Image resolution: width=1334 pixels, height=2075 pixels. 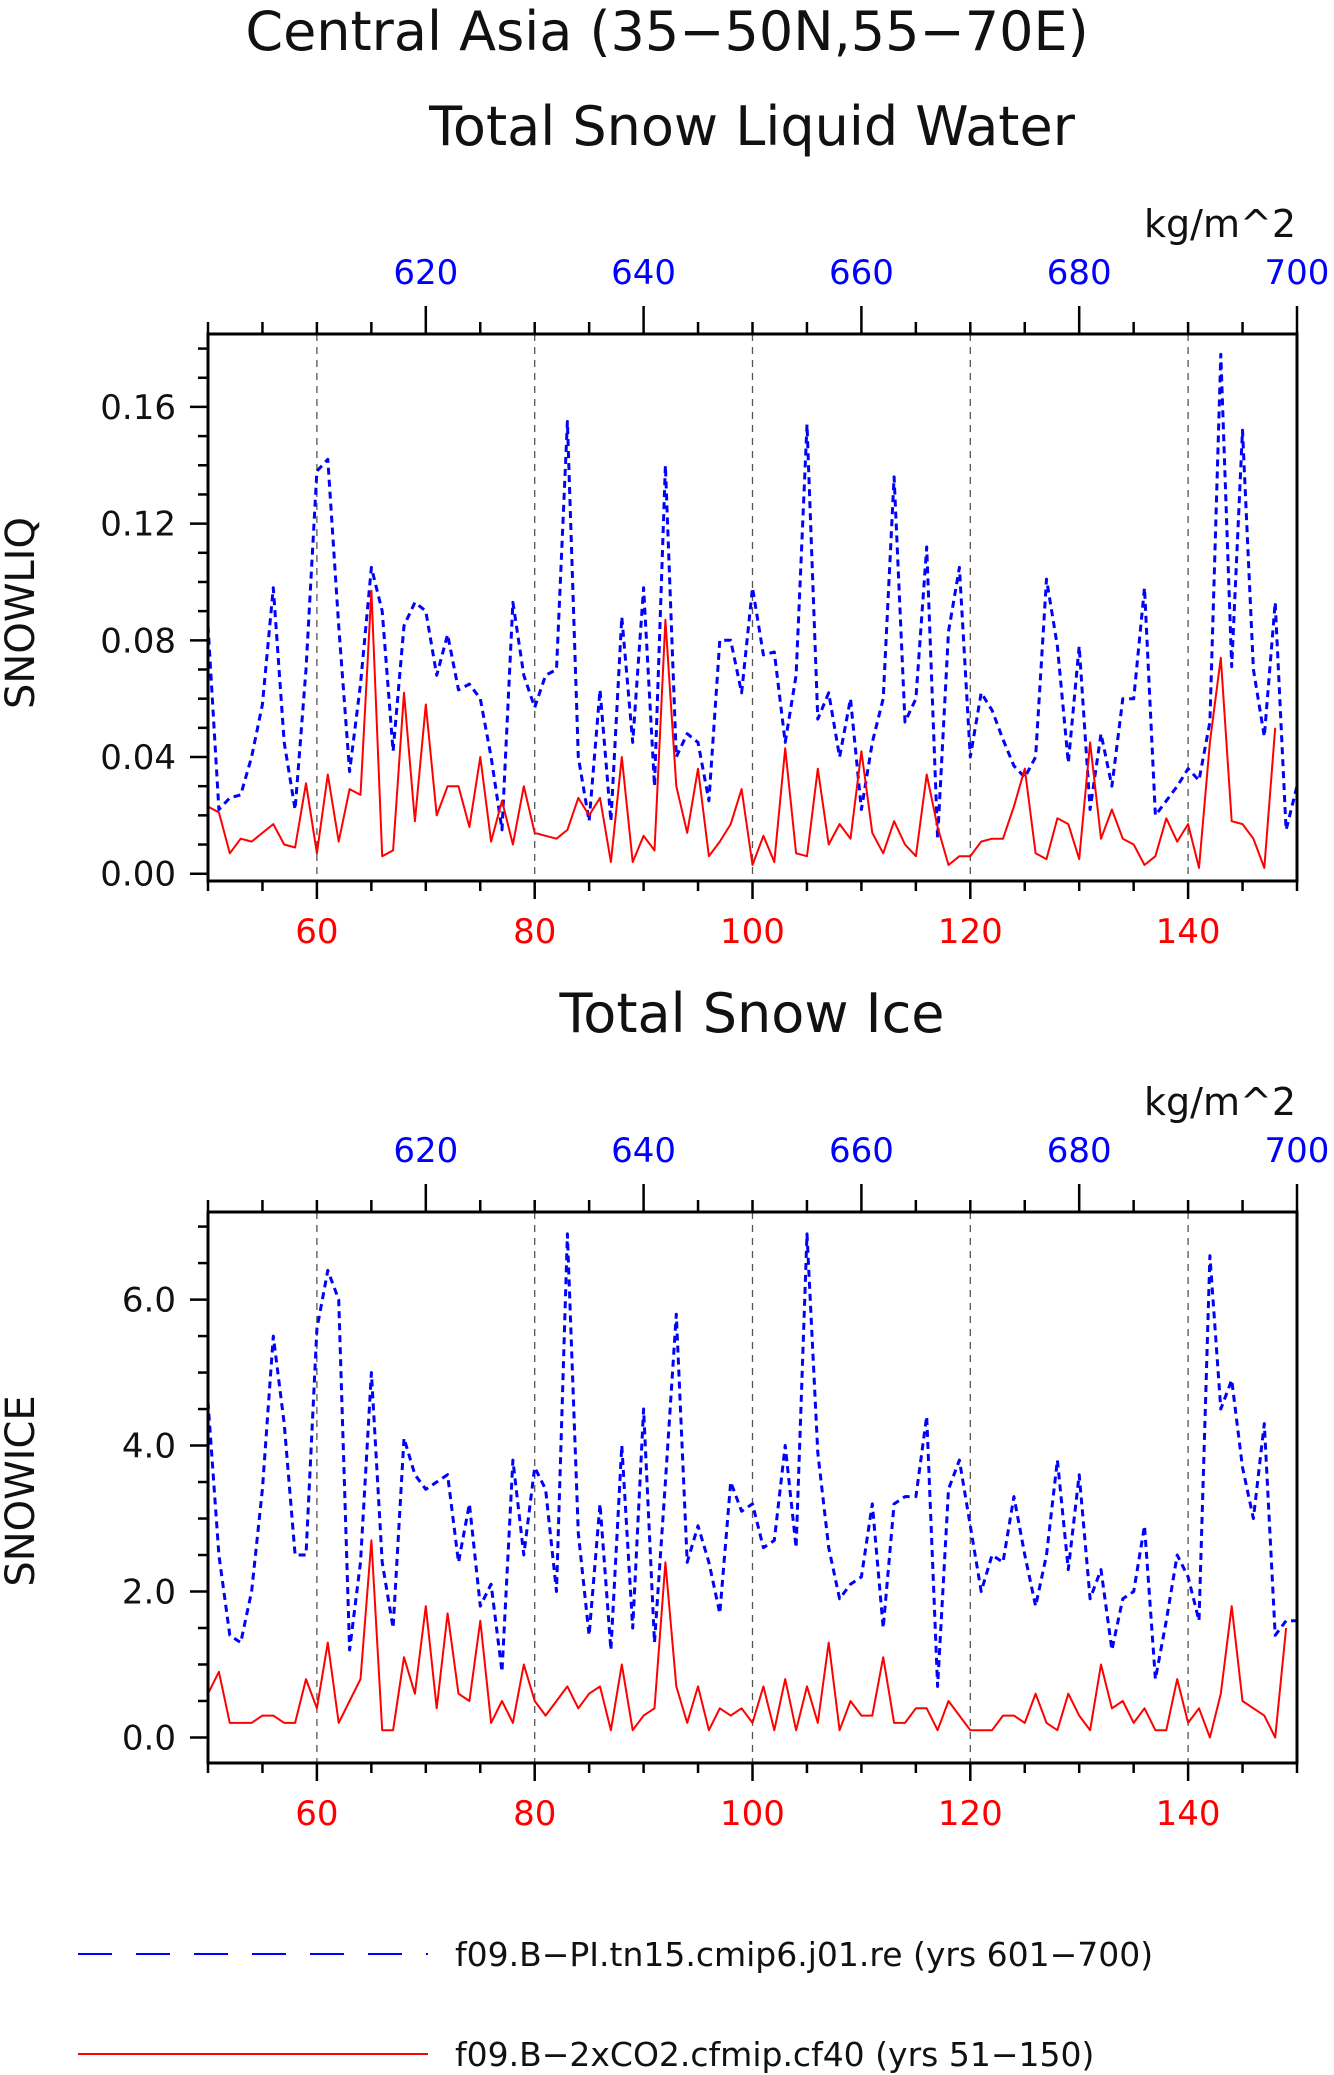 I want to click on y-tick-label: 0.12, so click(x=138, y=525).